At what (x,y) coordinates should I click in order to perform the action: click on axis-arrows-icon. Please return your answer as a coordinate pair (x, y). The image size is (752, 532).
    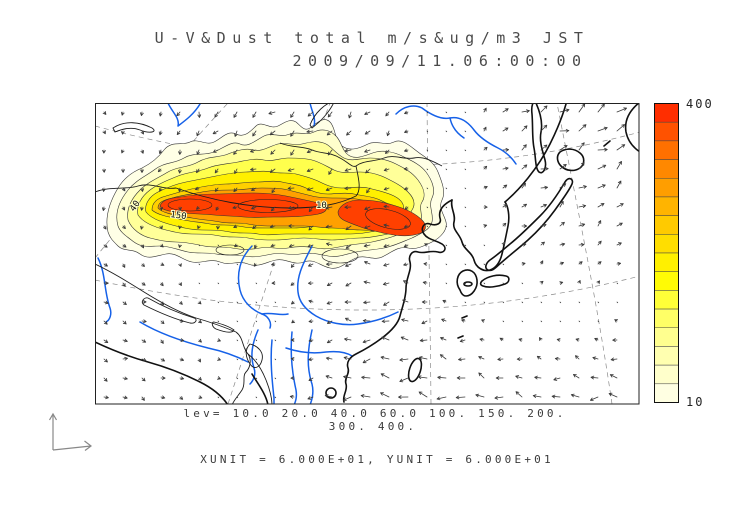
    Looking at the image, I should click on (70, 431).